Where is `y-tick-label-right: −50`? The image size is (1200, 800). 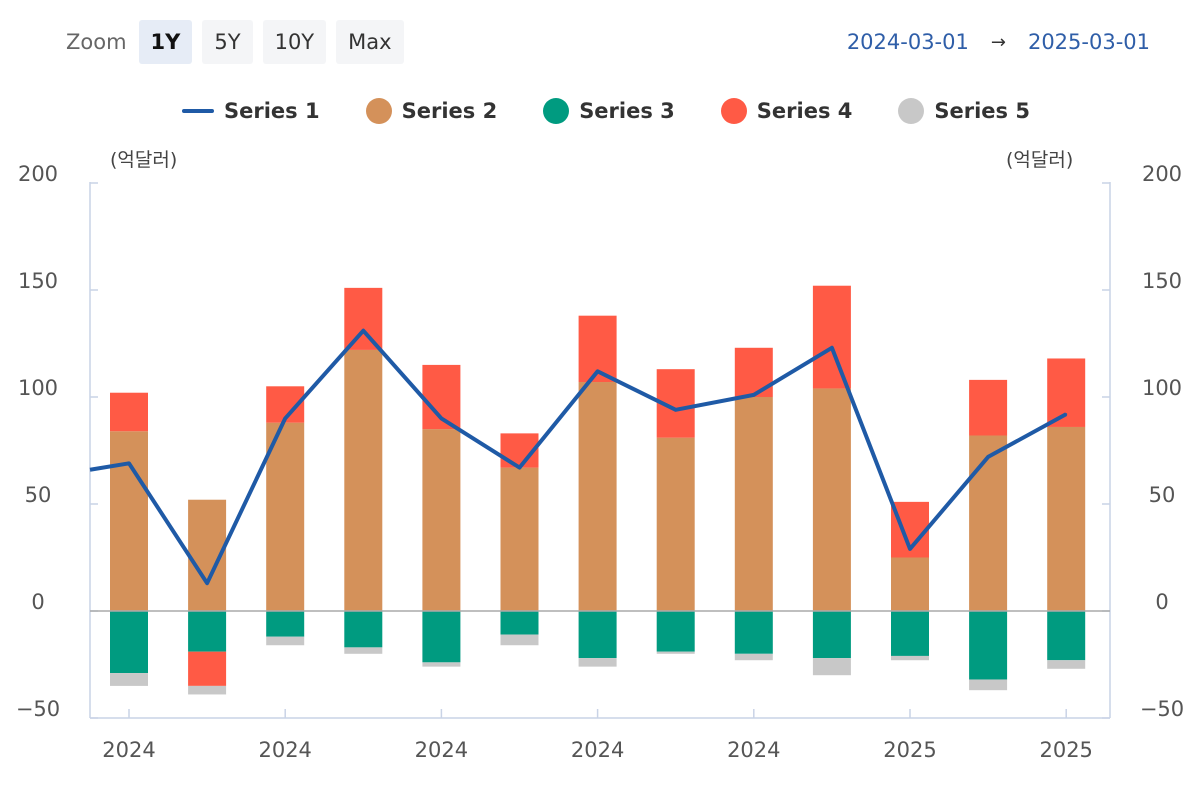
y-tick-label-right: −50 is located at coordinates (1162, 709).